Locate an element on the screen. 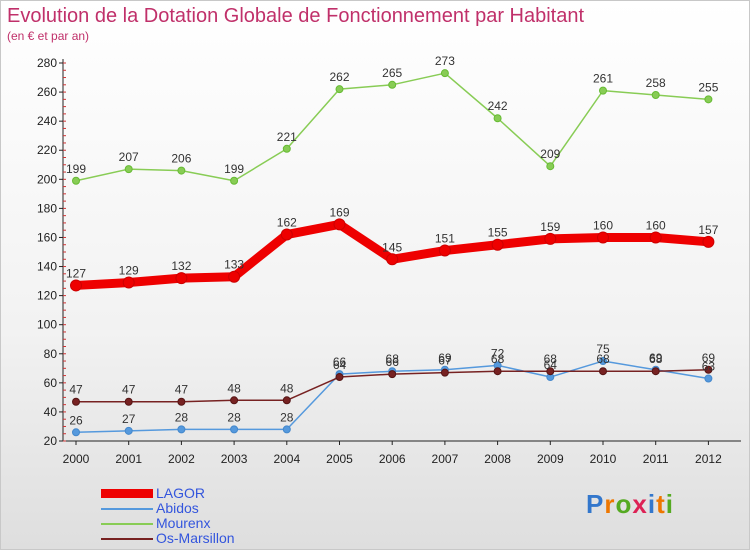 The image size is (750, 550). y-tick-label: 180 is located at coordinates (47, 208).